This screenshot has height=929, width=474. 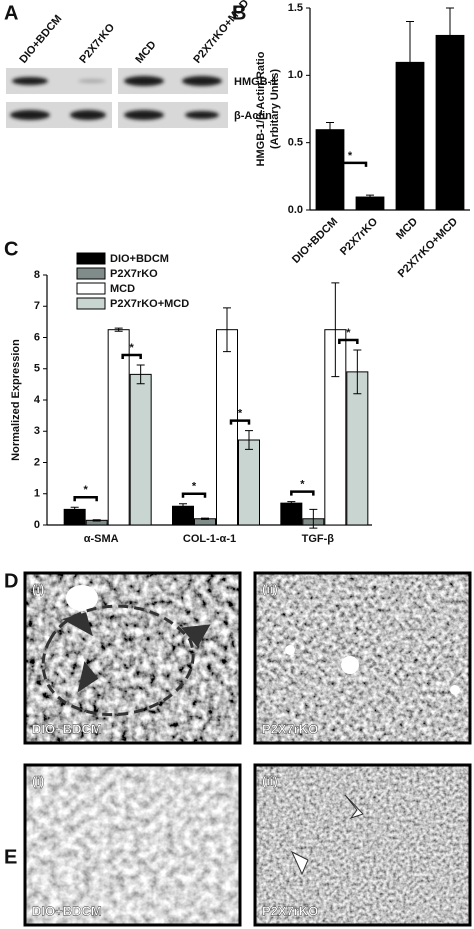 What do you see at coordinates (261, 108) in the screenshot?
I see `y-axis-label: HMGB-1/β-Actin Ratio` at bounding box center [261, 108].